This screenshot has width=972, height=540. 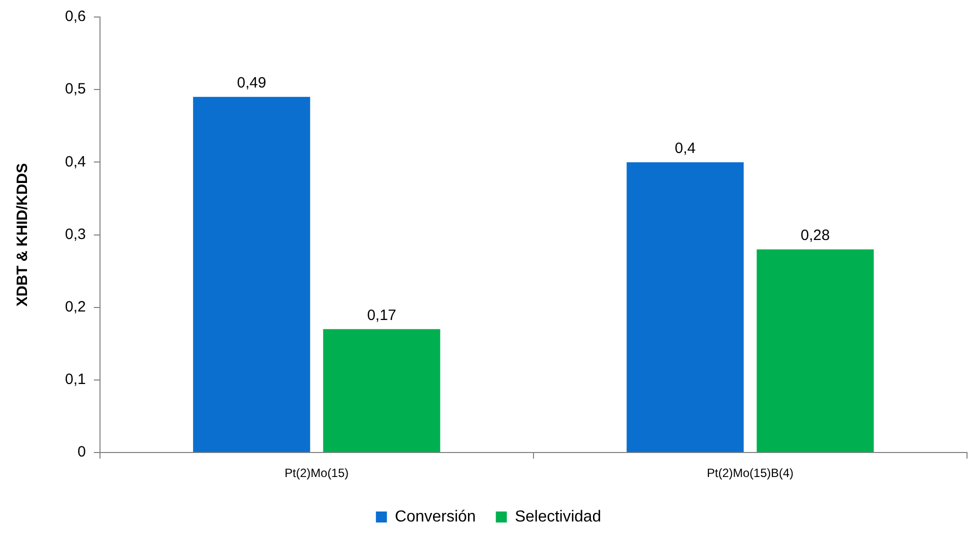 I want to click on y-tick-label: 0, so click(x=82, y=452).